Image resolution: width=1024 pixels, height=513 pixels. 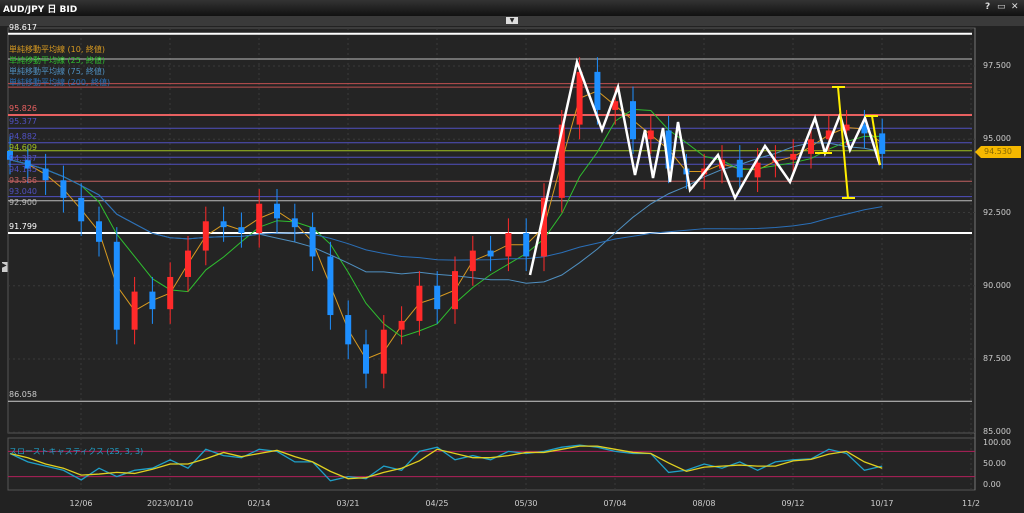 I want to click on y-tick-label: 87.500, so click(x=997, y=358).